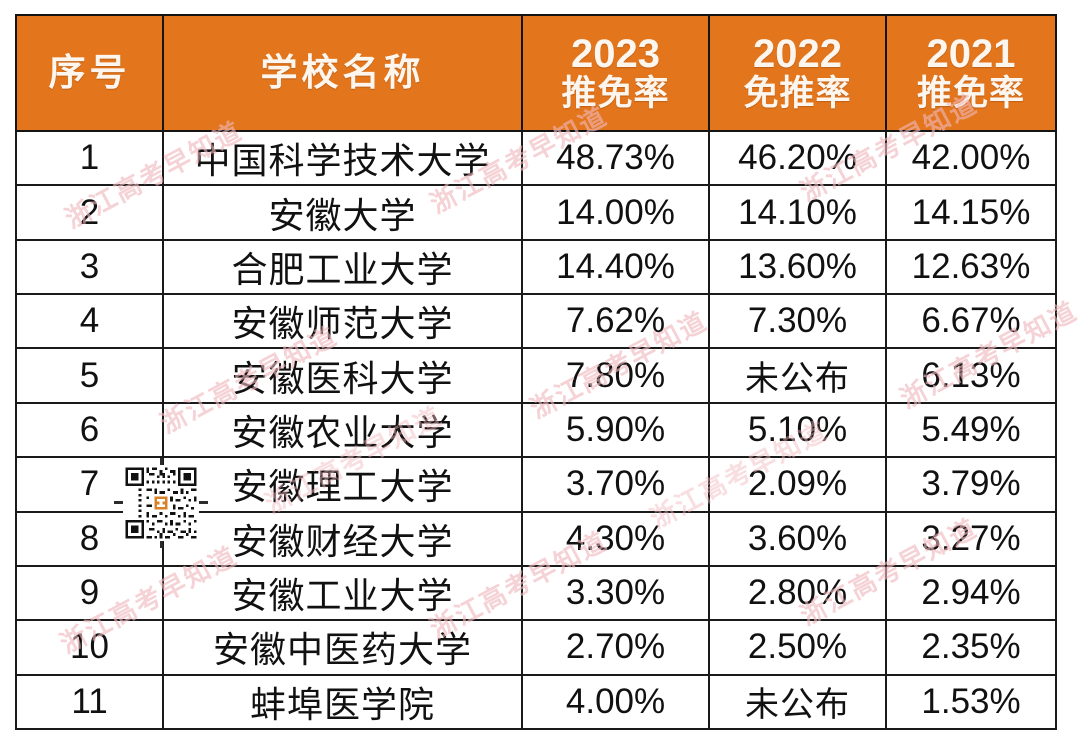 The height and width of the screenshot is (747, 1080). I want to click on cell-school: 合肥工业大学, so click(342, 267).